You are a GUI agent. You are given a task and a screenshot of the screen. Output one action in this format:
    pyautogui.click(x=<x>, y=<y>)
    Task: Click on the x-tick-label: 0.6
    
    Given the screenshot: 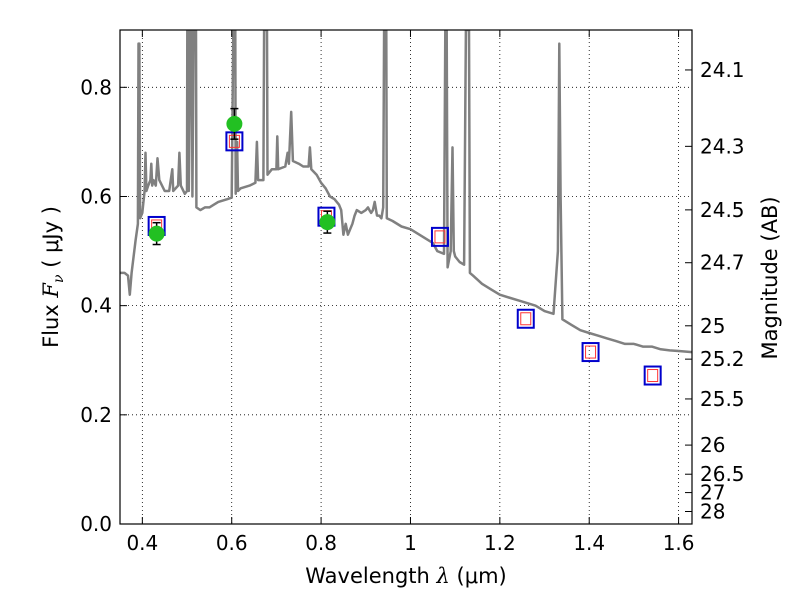 What is the action you would take?
    pyautogui.click(x=232, y=543)
    